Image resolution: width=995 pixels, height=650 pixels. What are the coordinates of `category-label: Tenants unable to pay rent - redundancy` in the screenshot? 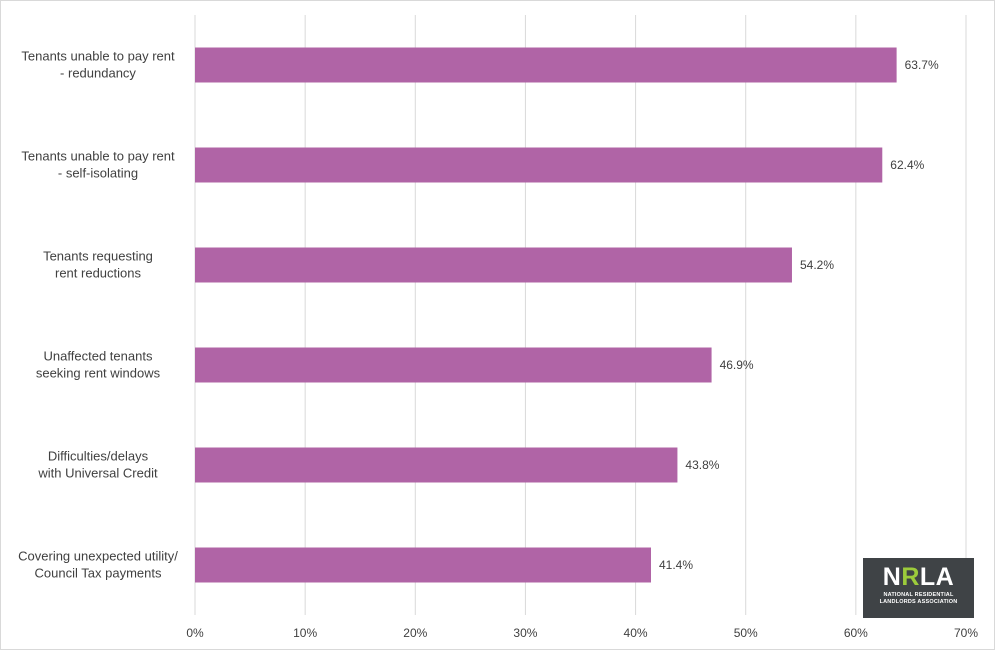 It's located at (98, 65).